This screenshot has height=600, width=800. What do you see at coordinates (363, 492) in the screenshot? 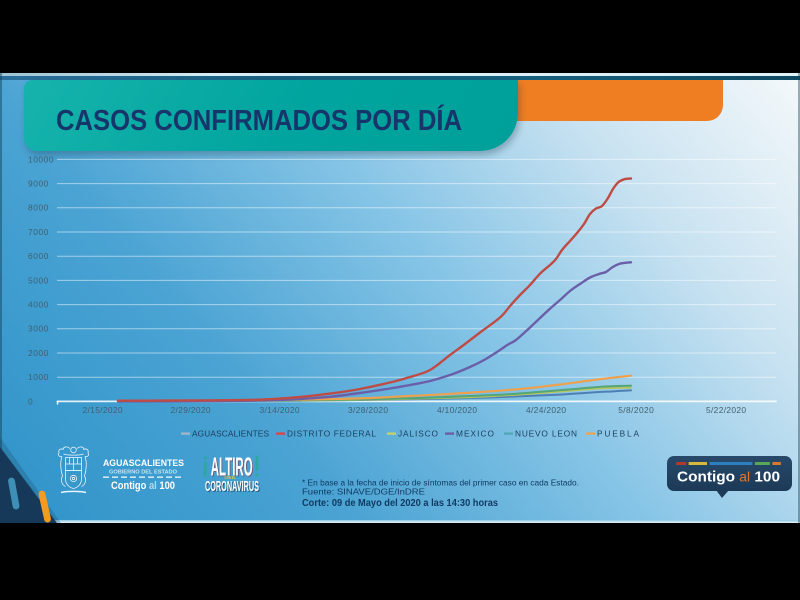
I see `svg-text: Fuente: SINAVE/DGE/InDRE` at bounding box center [363, 492].